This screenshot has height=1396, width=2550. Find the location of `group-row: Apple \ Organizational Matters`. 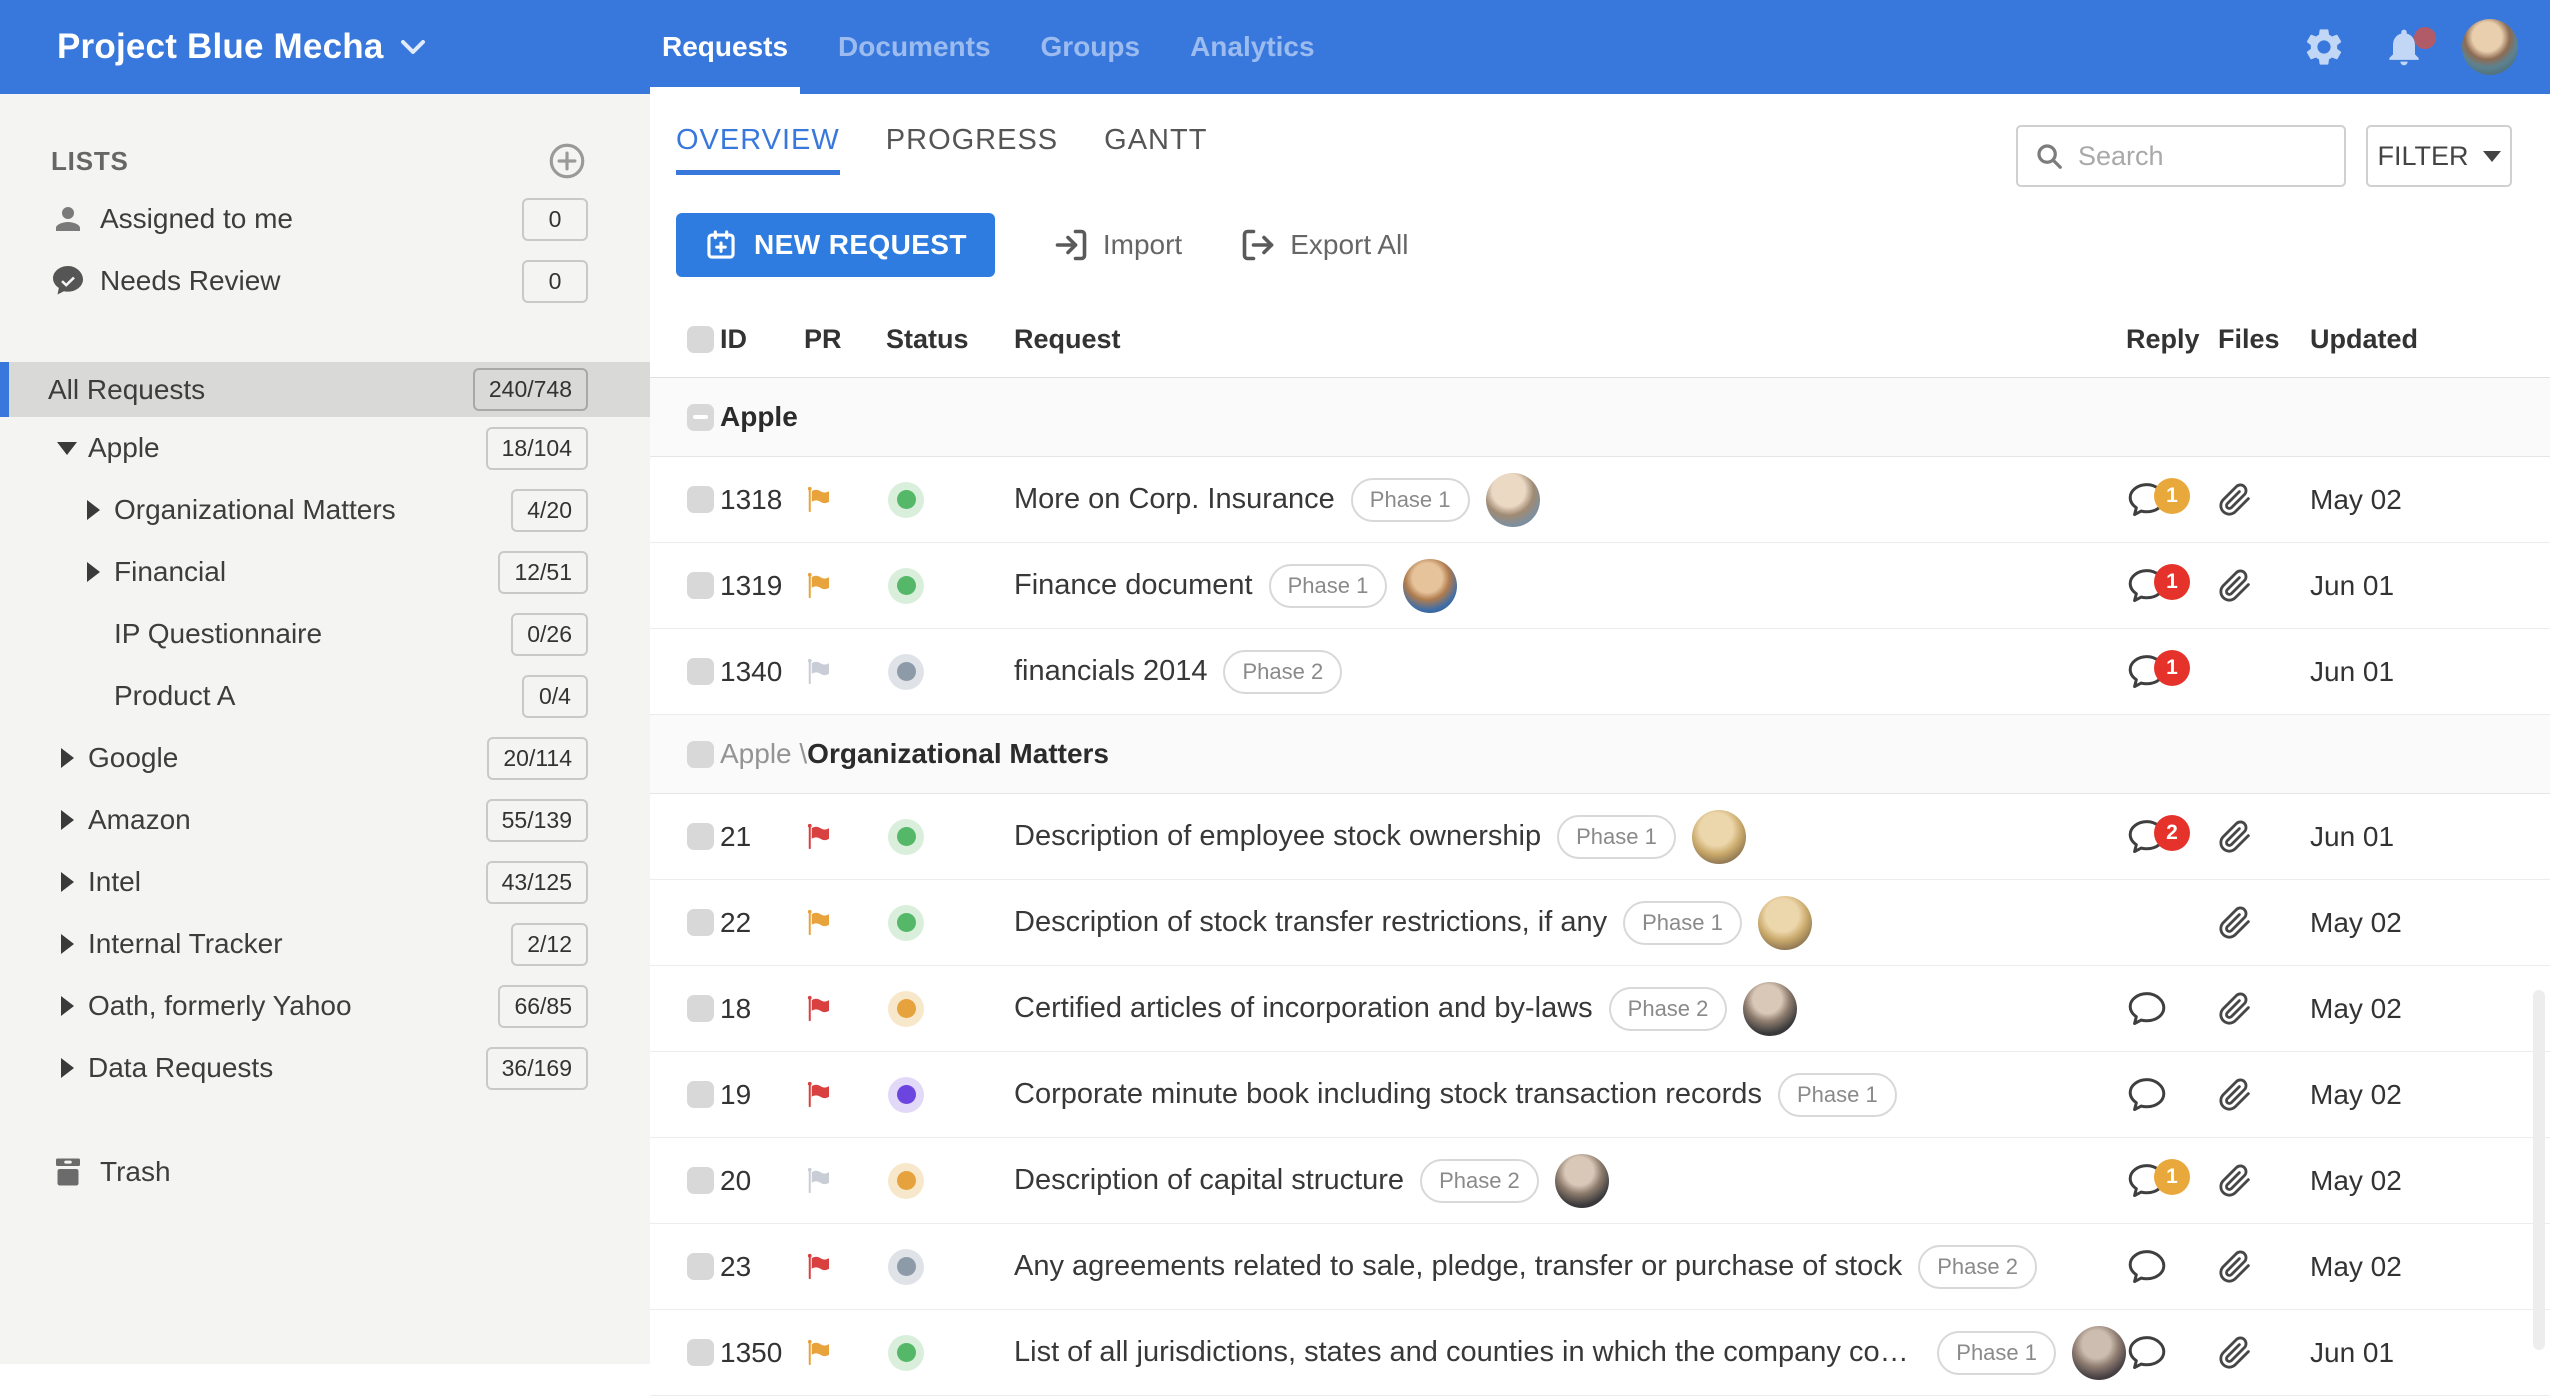

group-row: Apple \ Organizational Matters is located at coordinates (1600, 754).